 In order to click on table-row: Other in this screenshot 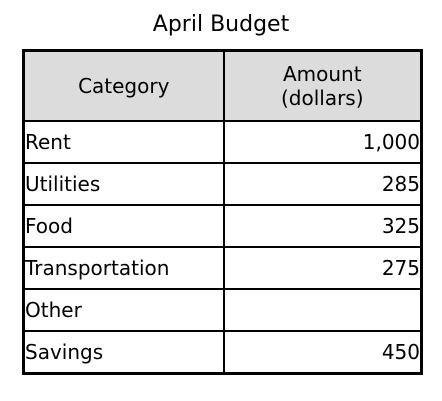, I will do `click(222, 310)`.